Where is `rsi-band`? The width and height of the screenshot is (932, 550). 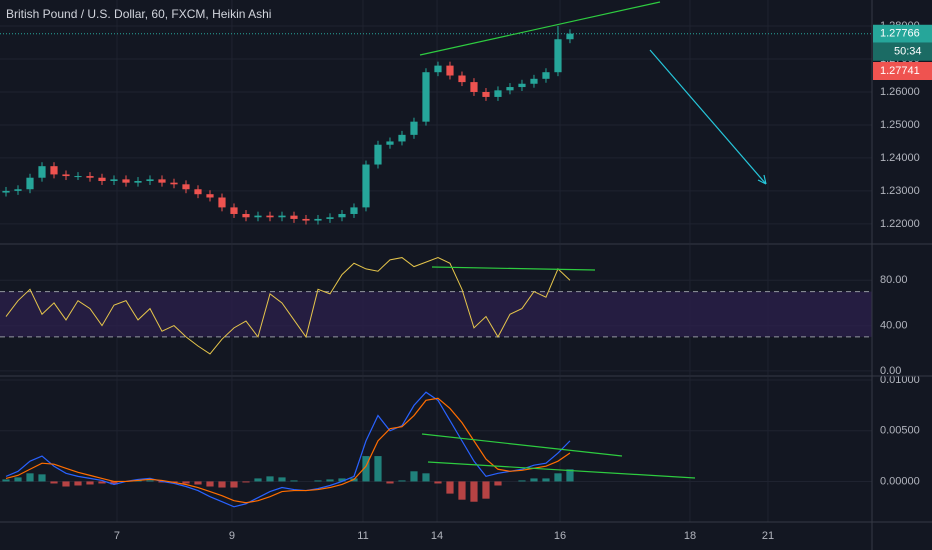
rsi-band is located at coordinates (436, 314).